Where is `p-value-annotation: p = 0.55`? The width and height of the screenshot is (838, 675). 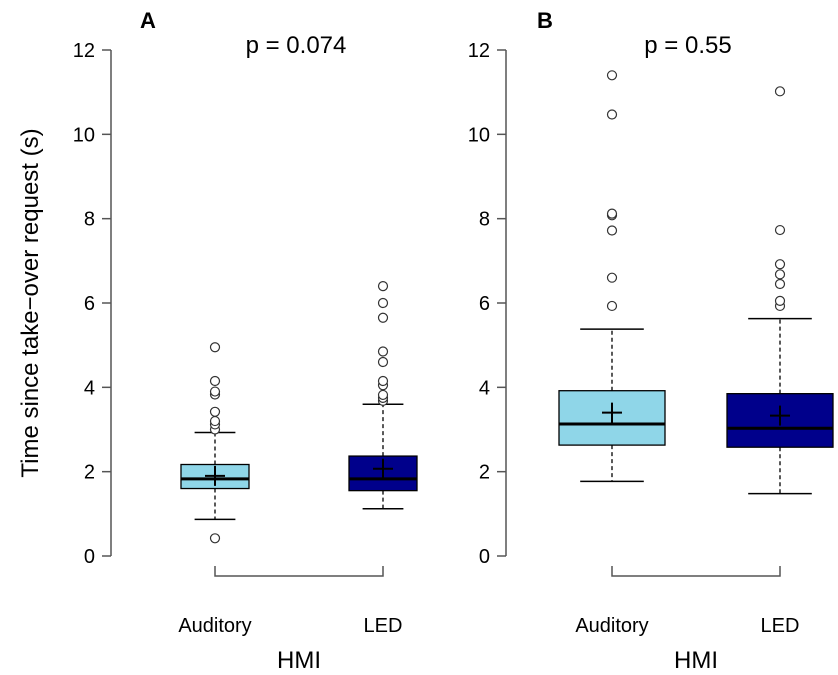
p-value-annotation: p = 0.55 is located at coordinates (687, 45).